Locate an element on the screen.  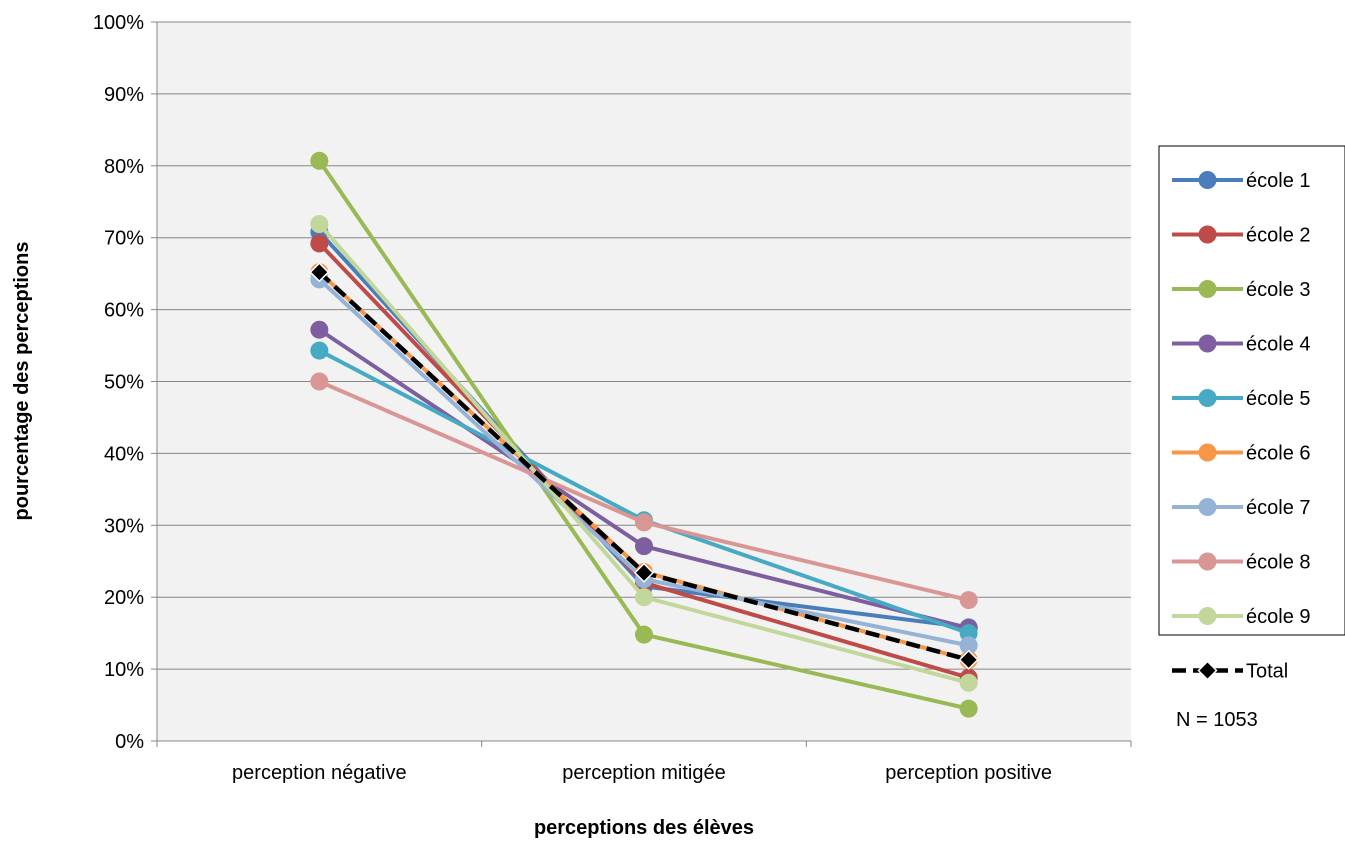
x-tick-label: perception positive is located at coordinates (968, 773).